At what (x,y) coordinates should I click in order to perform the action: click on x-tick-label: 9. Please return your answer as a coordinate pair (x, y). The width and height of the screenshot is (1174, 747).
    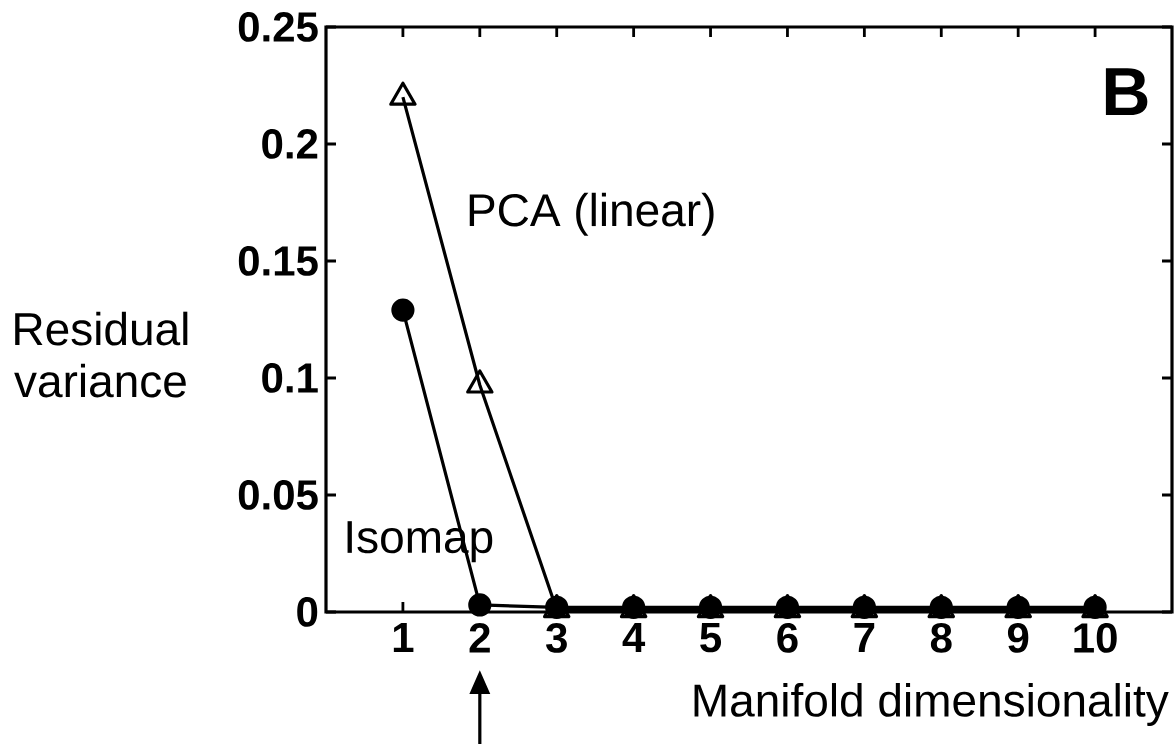
    Looking at the image, I should click on (1018, 638).